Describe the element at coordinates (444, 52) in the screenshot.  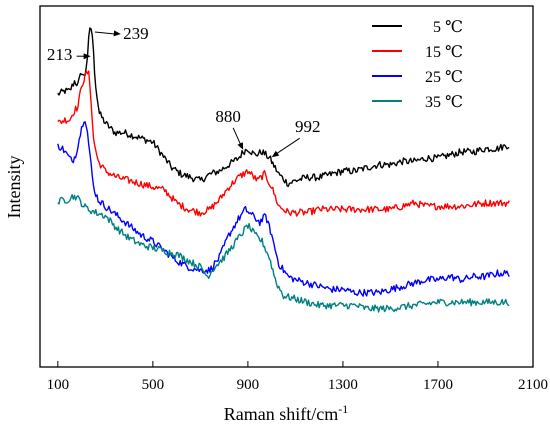
I see `legend-label-15: 15 ℃` at that location.